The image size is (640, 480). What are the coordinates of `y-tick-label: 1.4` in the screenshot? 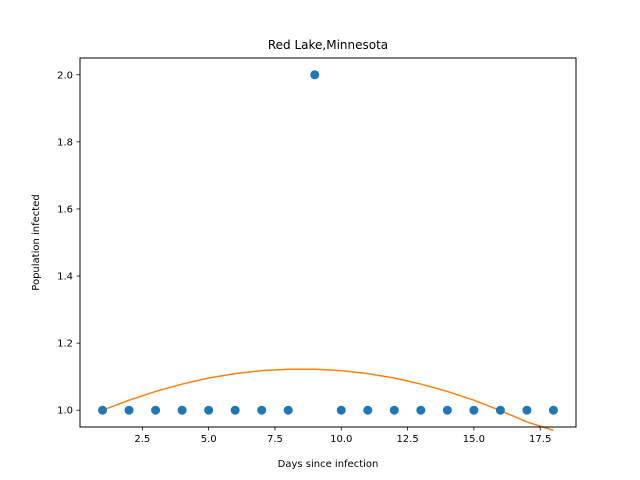 It's located at (65, 277).